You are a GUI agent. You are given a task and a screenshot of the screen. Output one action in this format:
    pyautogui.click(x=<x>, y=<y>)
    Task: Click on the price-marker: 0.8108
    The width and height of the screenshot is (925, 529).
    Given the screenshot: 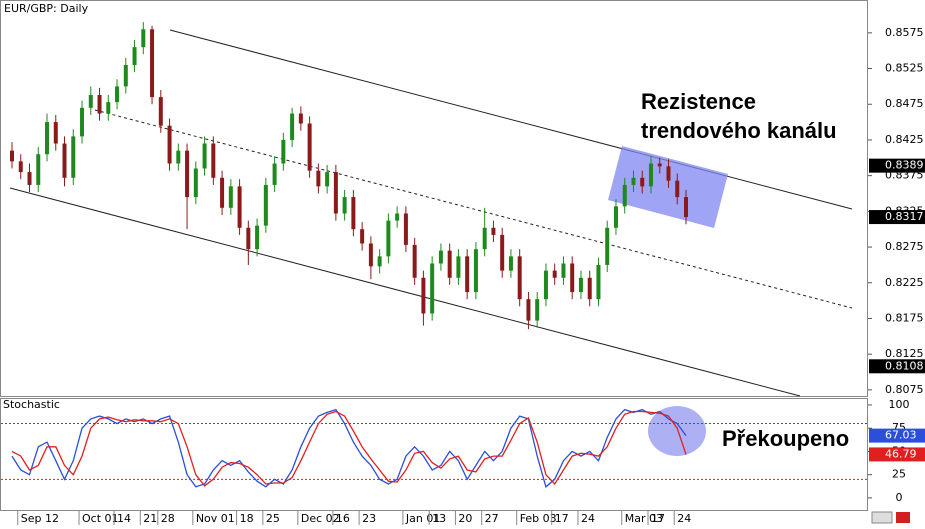 What is the action you would take?
    pyautogui.click(x=904, y=365)
    